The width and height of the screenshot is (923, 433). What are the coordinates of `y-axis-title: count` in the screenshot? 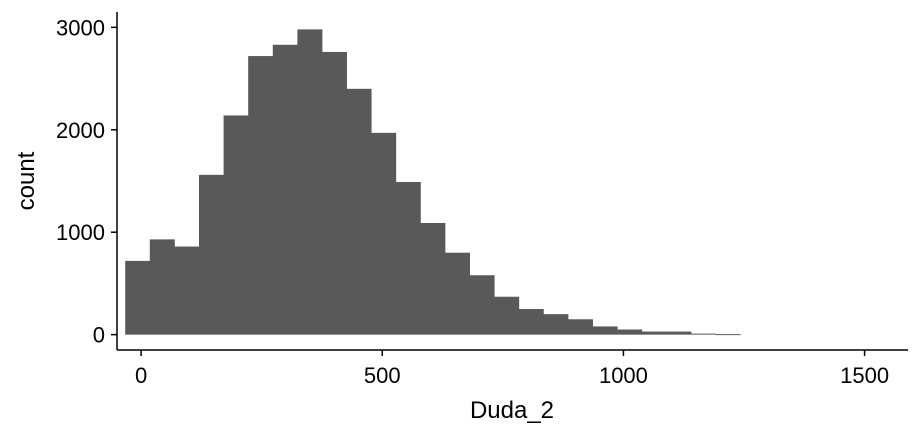 It's located at (26, 180).